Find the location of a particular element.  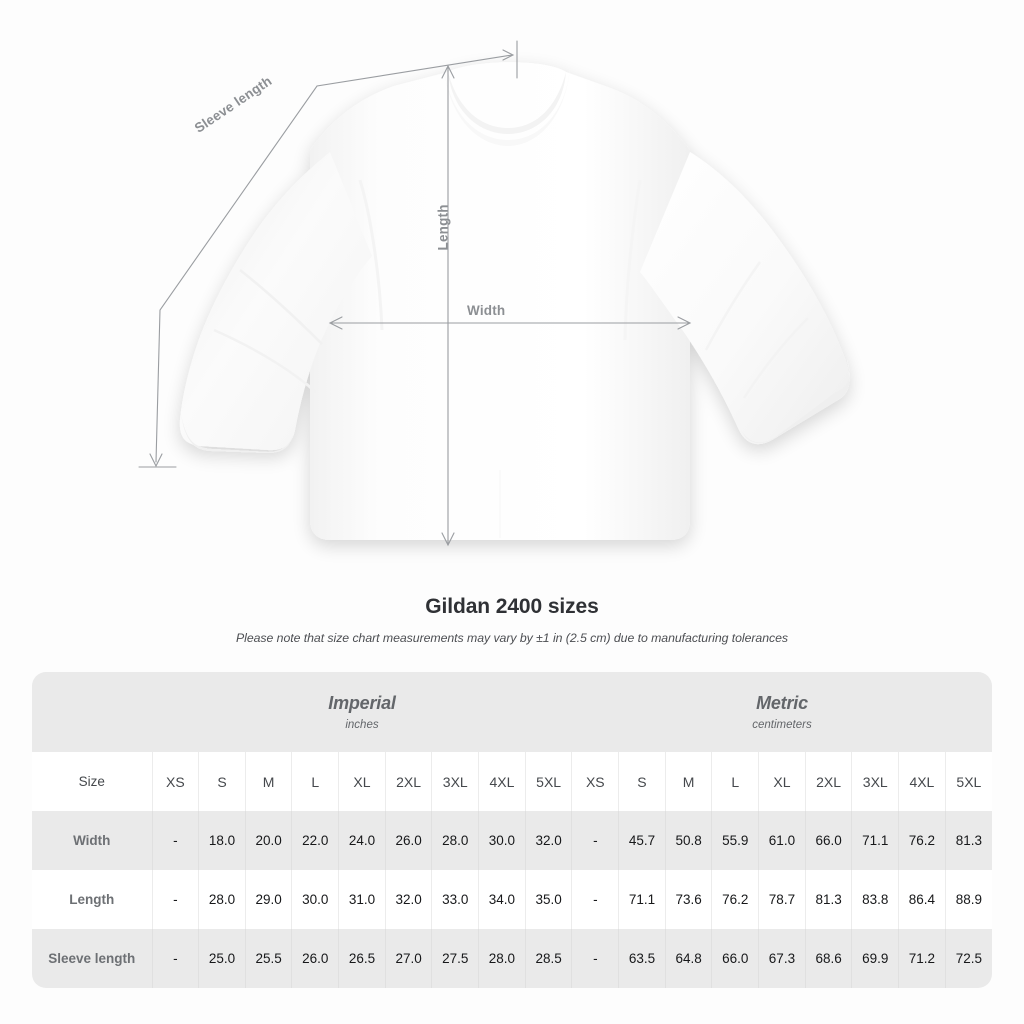

size-header-imperial-m: M is located at coordinates (268, 781).